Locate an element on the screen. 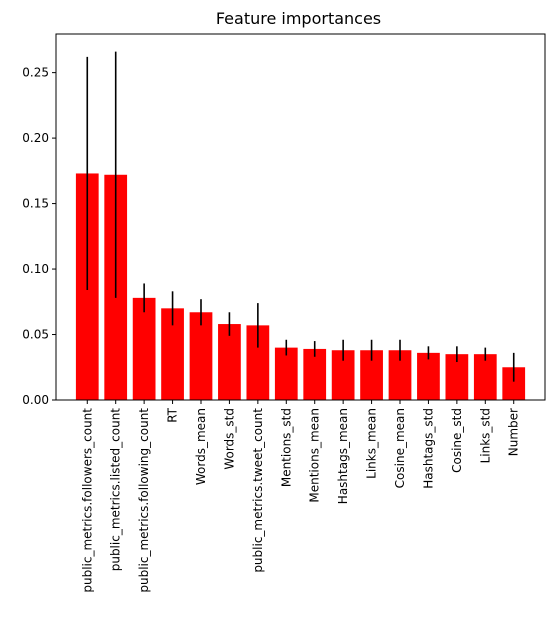  y-tick-label: 0.05 is located at coordinates (35, 335).